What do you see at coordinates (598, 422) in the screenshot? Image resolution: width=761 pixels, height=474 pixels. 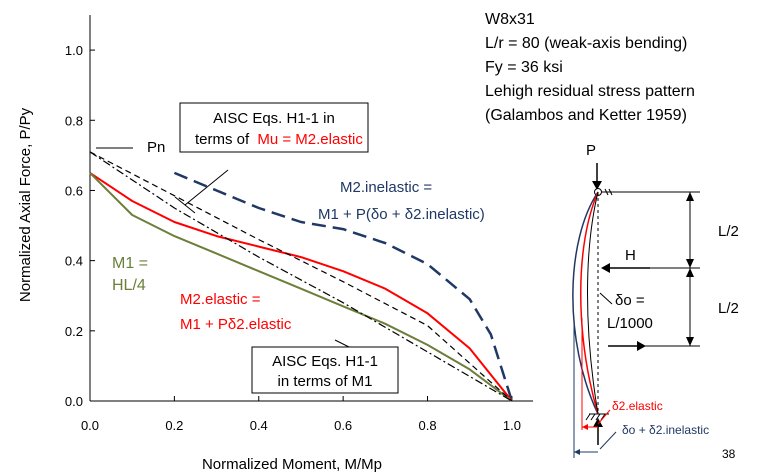 I see `base-arrowhead-icon` at bounding box center [598, 422].